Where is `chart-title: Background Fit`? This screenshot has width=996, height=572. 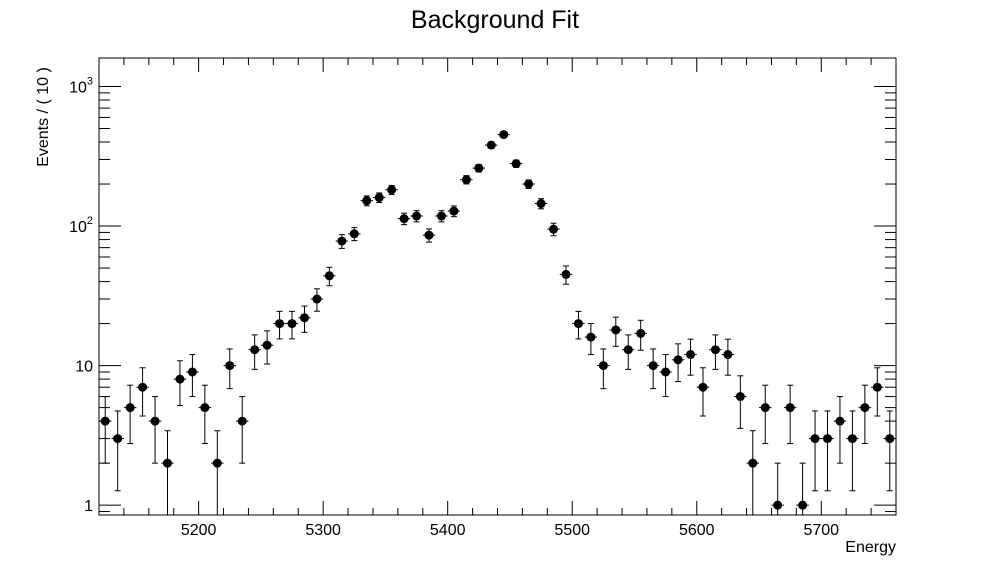
chart-title: Background Fit is located at coordinates (495, 20).